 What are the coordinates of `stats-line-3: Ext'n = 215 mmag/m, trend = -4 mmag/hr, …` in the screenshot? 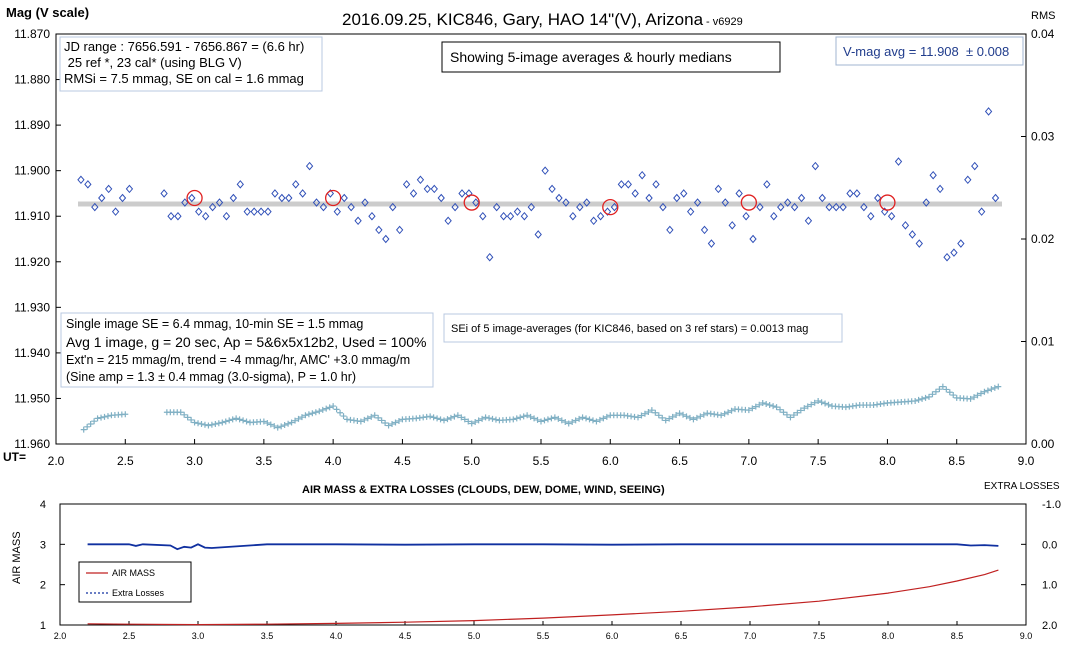 It's located at (238, 360).